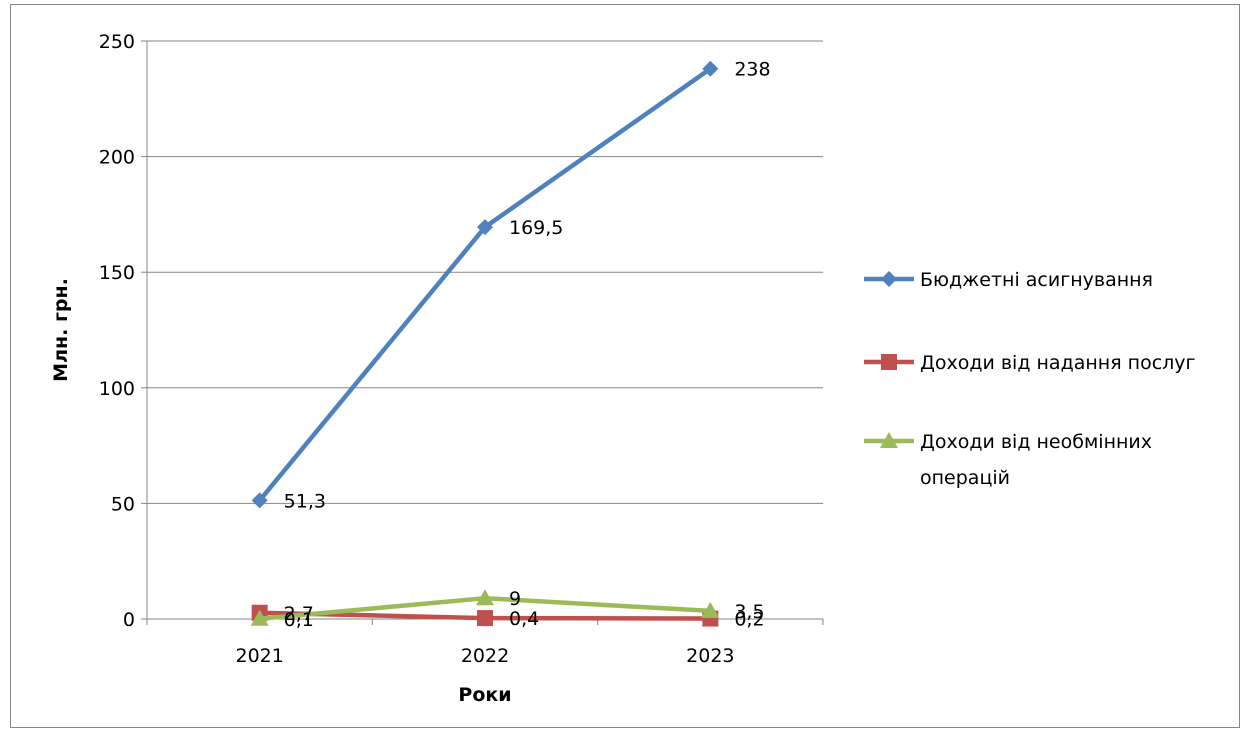 The image size is (1246, 733). What do you see at coordinates (1036, 280) in the screenshot?
I see `legend-label: Бюджетні асигнування` at bounding box center [1036, 280].